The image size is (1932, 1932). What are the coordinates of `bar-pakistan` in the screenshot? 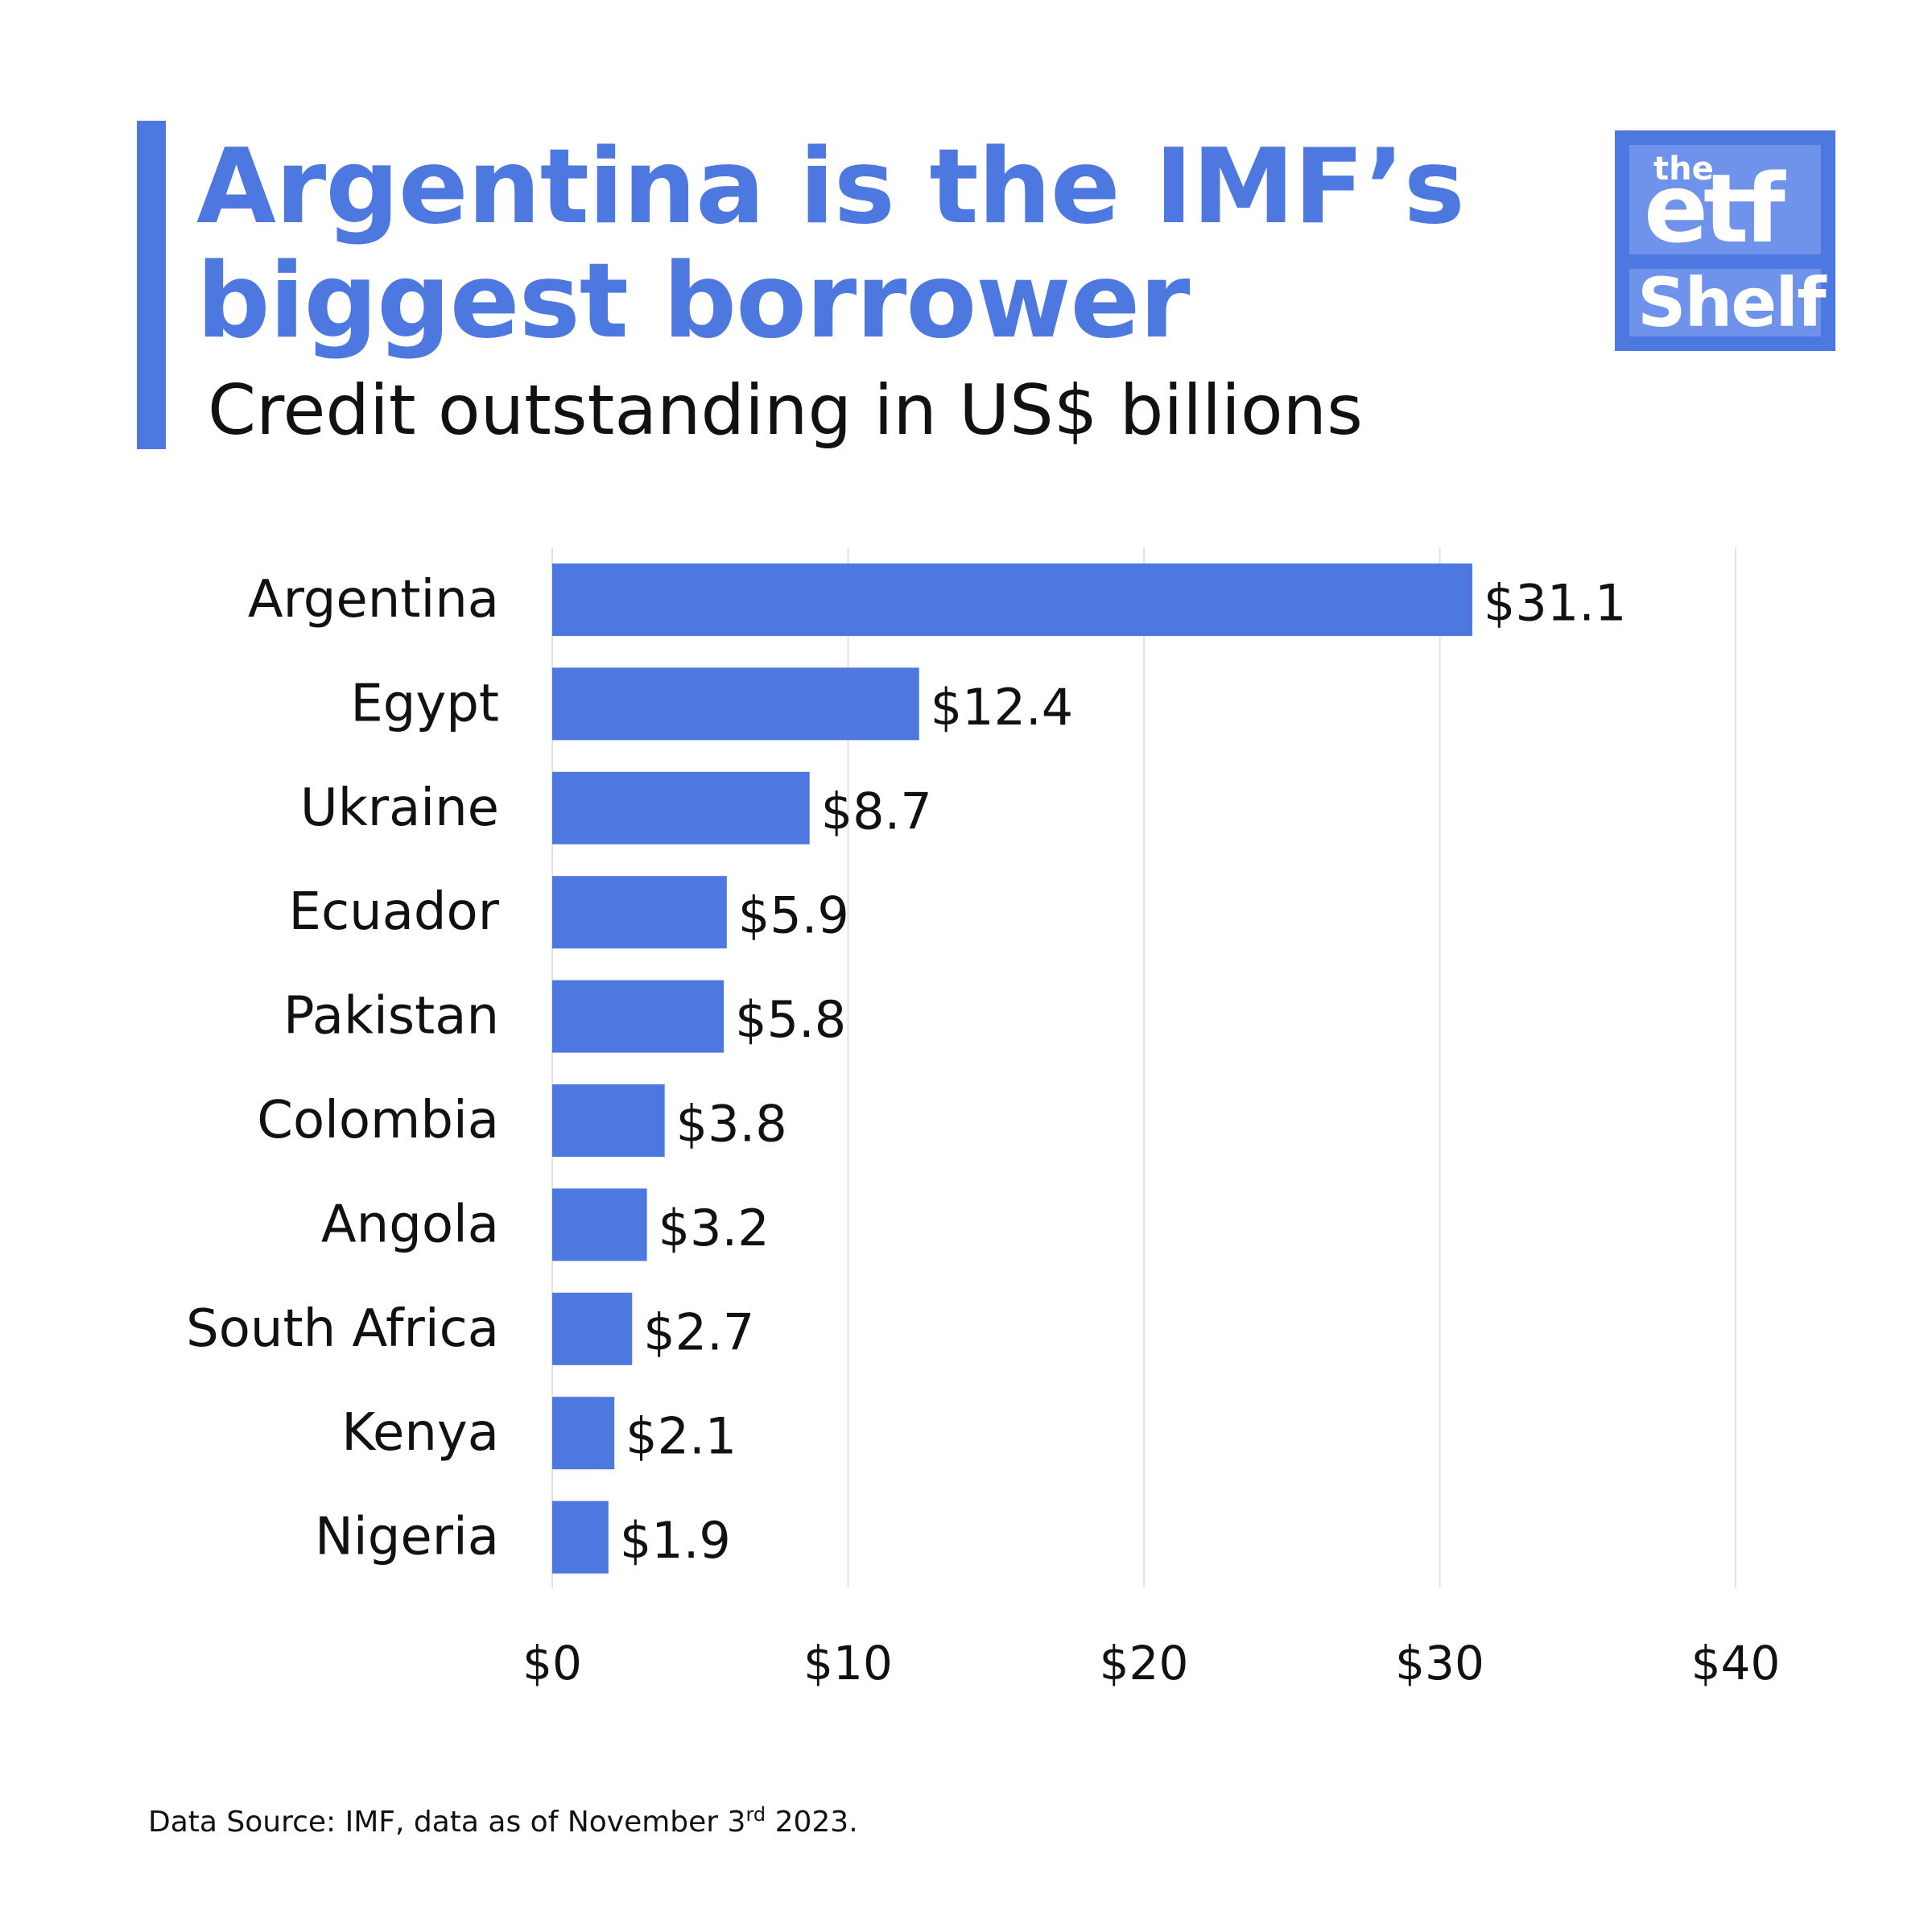 It's located at (638, 1016).